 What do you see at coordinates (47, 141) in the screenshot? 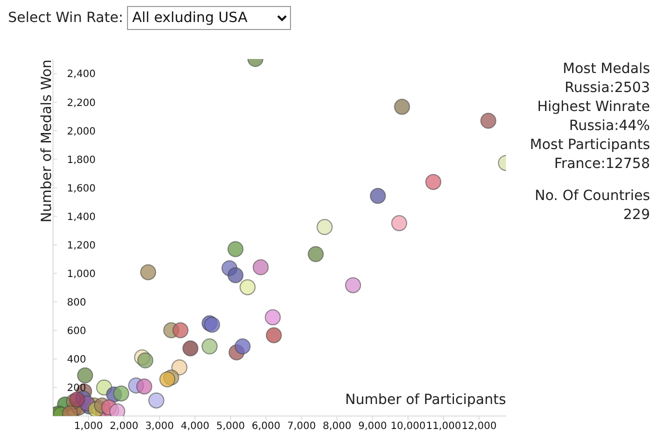
I see `y-axis-title: Number of Medals Won` at bounding box center [47, 141].